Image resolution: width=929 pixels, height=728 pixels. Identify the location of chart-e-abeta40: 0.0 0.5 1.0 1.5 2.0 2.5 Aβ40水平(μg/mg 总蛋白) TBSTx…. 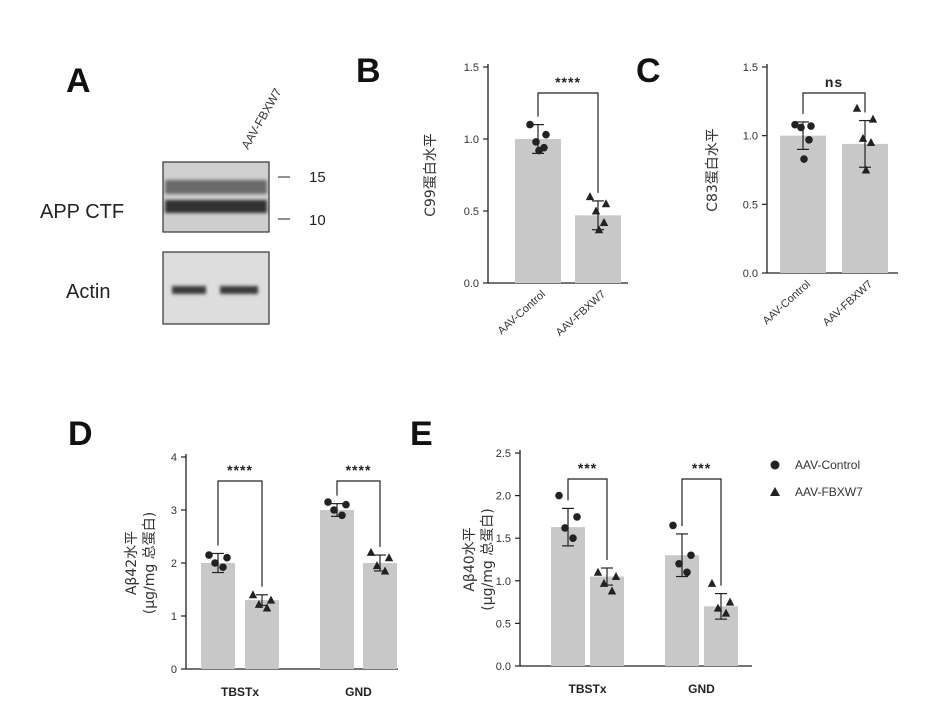
(607, 572).